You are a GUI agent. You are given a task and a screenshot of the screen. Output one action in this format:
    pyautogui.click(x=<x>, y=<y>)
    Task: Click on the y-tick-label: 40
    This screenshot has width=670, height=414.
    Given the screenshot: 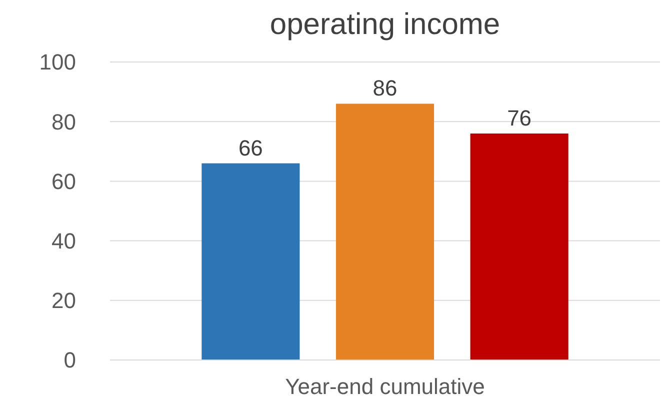 What is the action you would take?
    pyautogui.click(x=64, y=241)
    